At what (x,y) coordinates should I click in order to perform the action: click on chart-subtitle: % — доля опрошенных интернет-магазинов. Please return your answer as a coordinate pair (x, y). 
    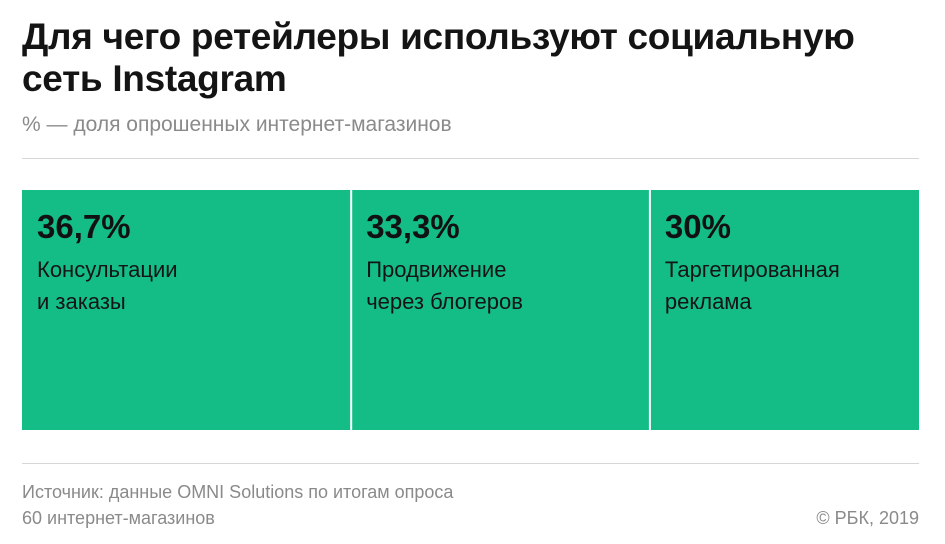
    Looking at the image, I should click on (237, 124).